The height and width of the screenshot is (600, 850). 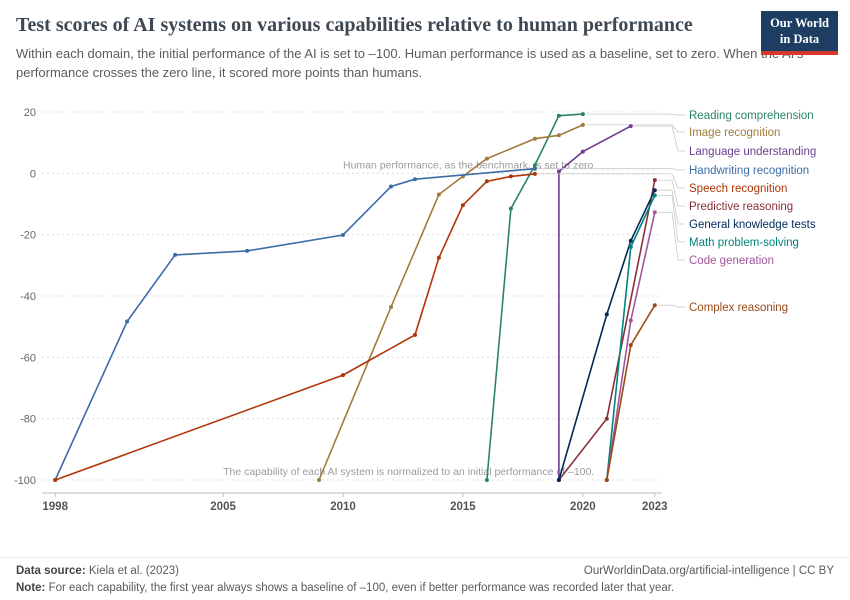 I want to click on legend-label-reading-comprehension: Reading comprehension, so click(x=751, y=116).